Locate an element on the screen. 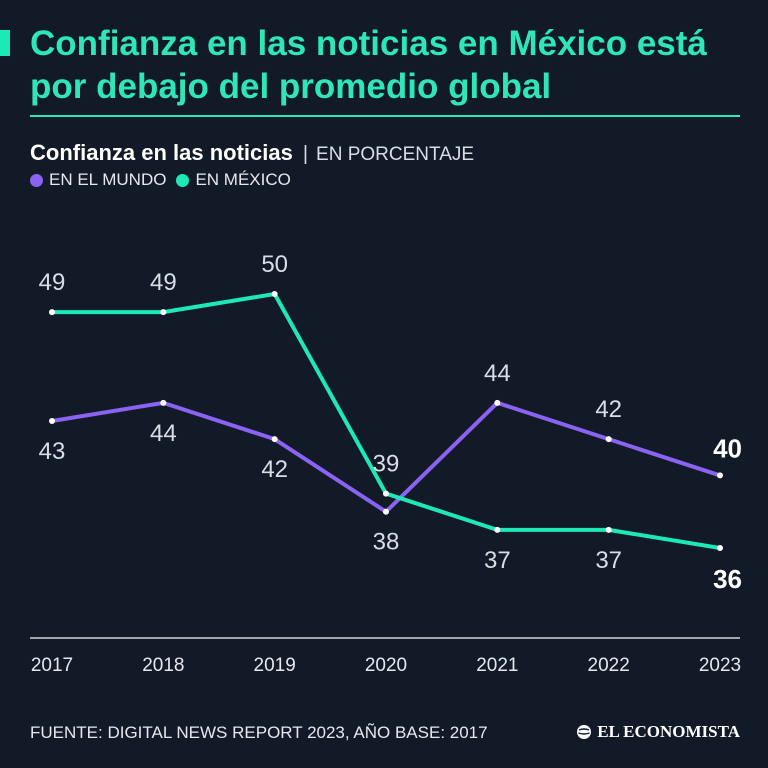 The image size is (768, 768). x-tick-label: 2019 is located at coordinates (275, 665).